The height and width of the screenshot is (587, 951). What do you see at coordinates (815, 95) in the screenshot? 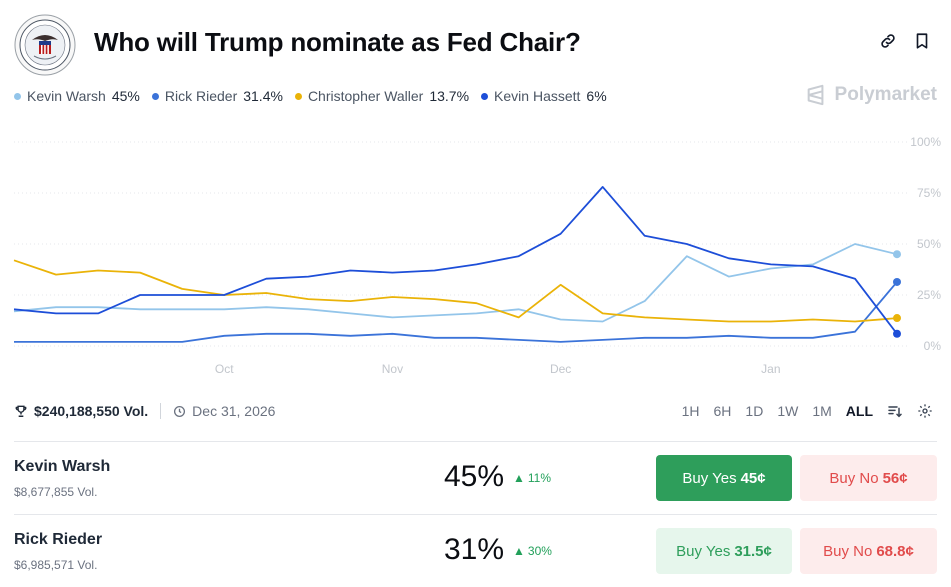
I see `polymarket-logo-icon` at bounding box center [815, 95].